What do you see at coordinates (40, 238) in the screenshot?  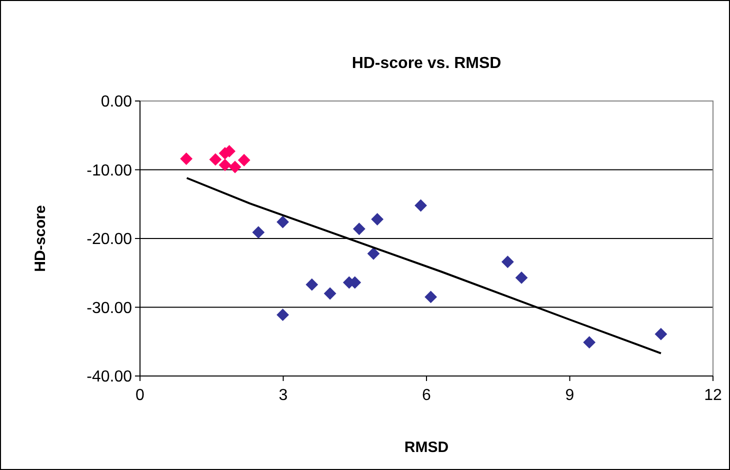 I see `y-axis-title: HD-score` at bounding box center [40, 238].